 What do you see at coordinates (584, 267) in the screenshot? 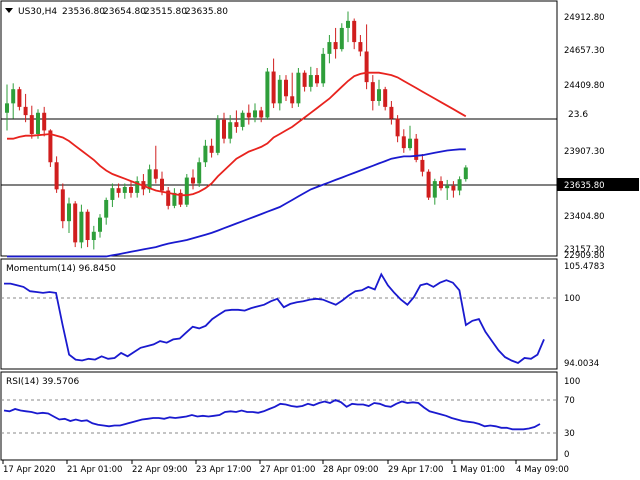
I see `momentum-tick: 105.4783` at bounding box center [584, 267].